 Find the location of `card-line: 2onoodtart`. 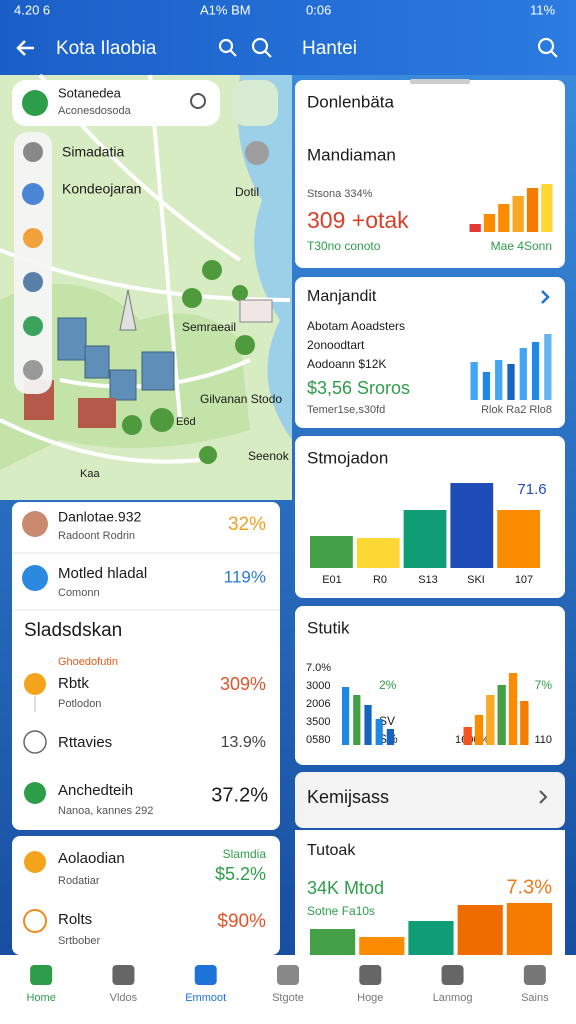

card-line: 2onoodtart is located at coordinates (336, 345).